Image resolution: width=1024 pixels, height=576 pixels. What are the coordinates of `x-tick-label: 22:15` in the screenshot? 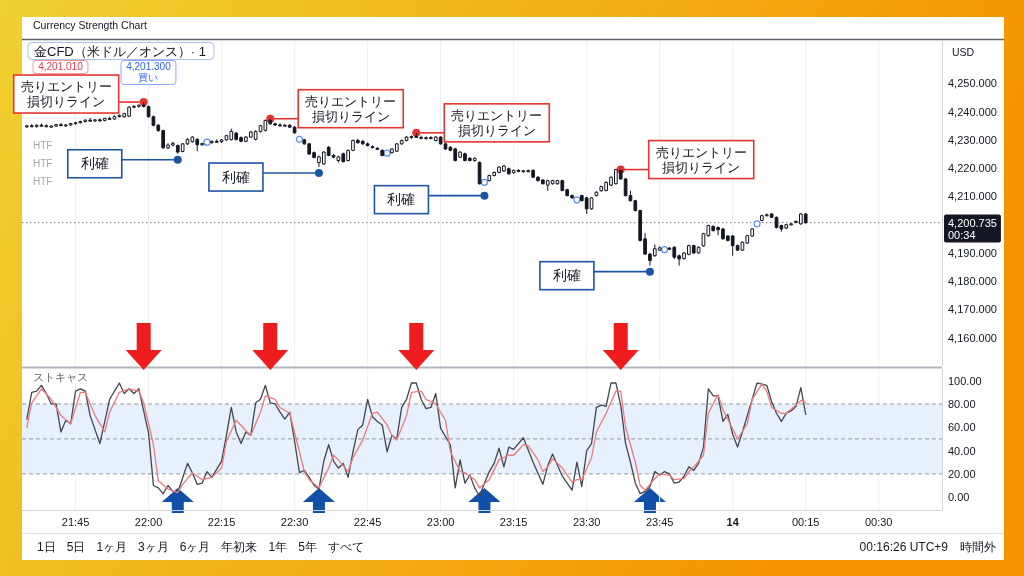 It's located at (221, 522).